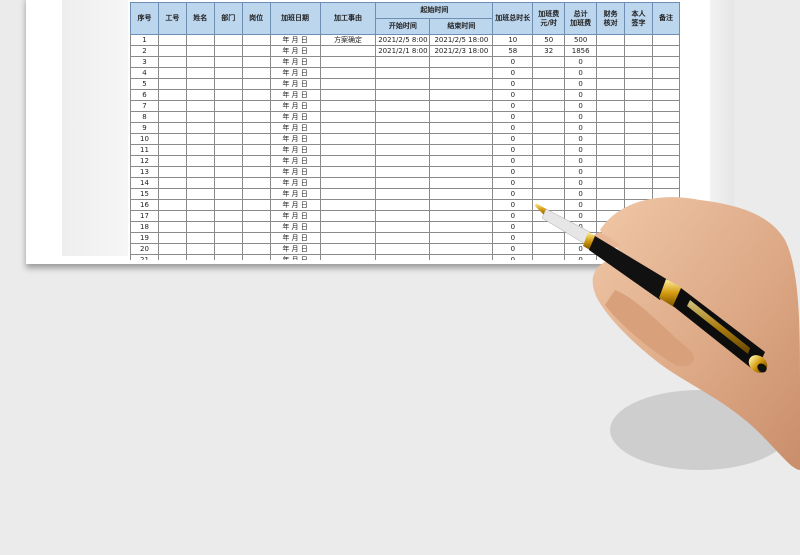  I want to click on fountain-pen-icon, so click(651, 288).